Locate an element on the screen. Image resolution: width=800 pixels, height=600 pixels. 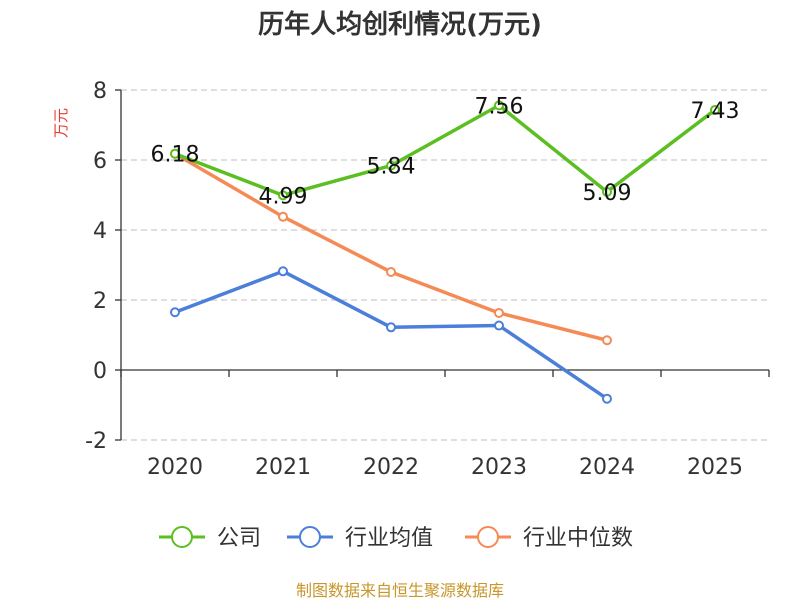
legend-label: 行业均值 is located at coordinates (389, 538).